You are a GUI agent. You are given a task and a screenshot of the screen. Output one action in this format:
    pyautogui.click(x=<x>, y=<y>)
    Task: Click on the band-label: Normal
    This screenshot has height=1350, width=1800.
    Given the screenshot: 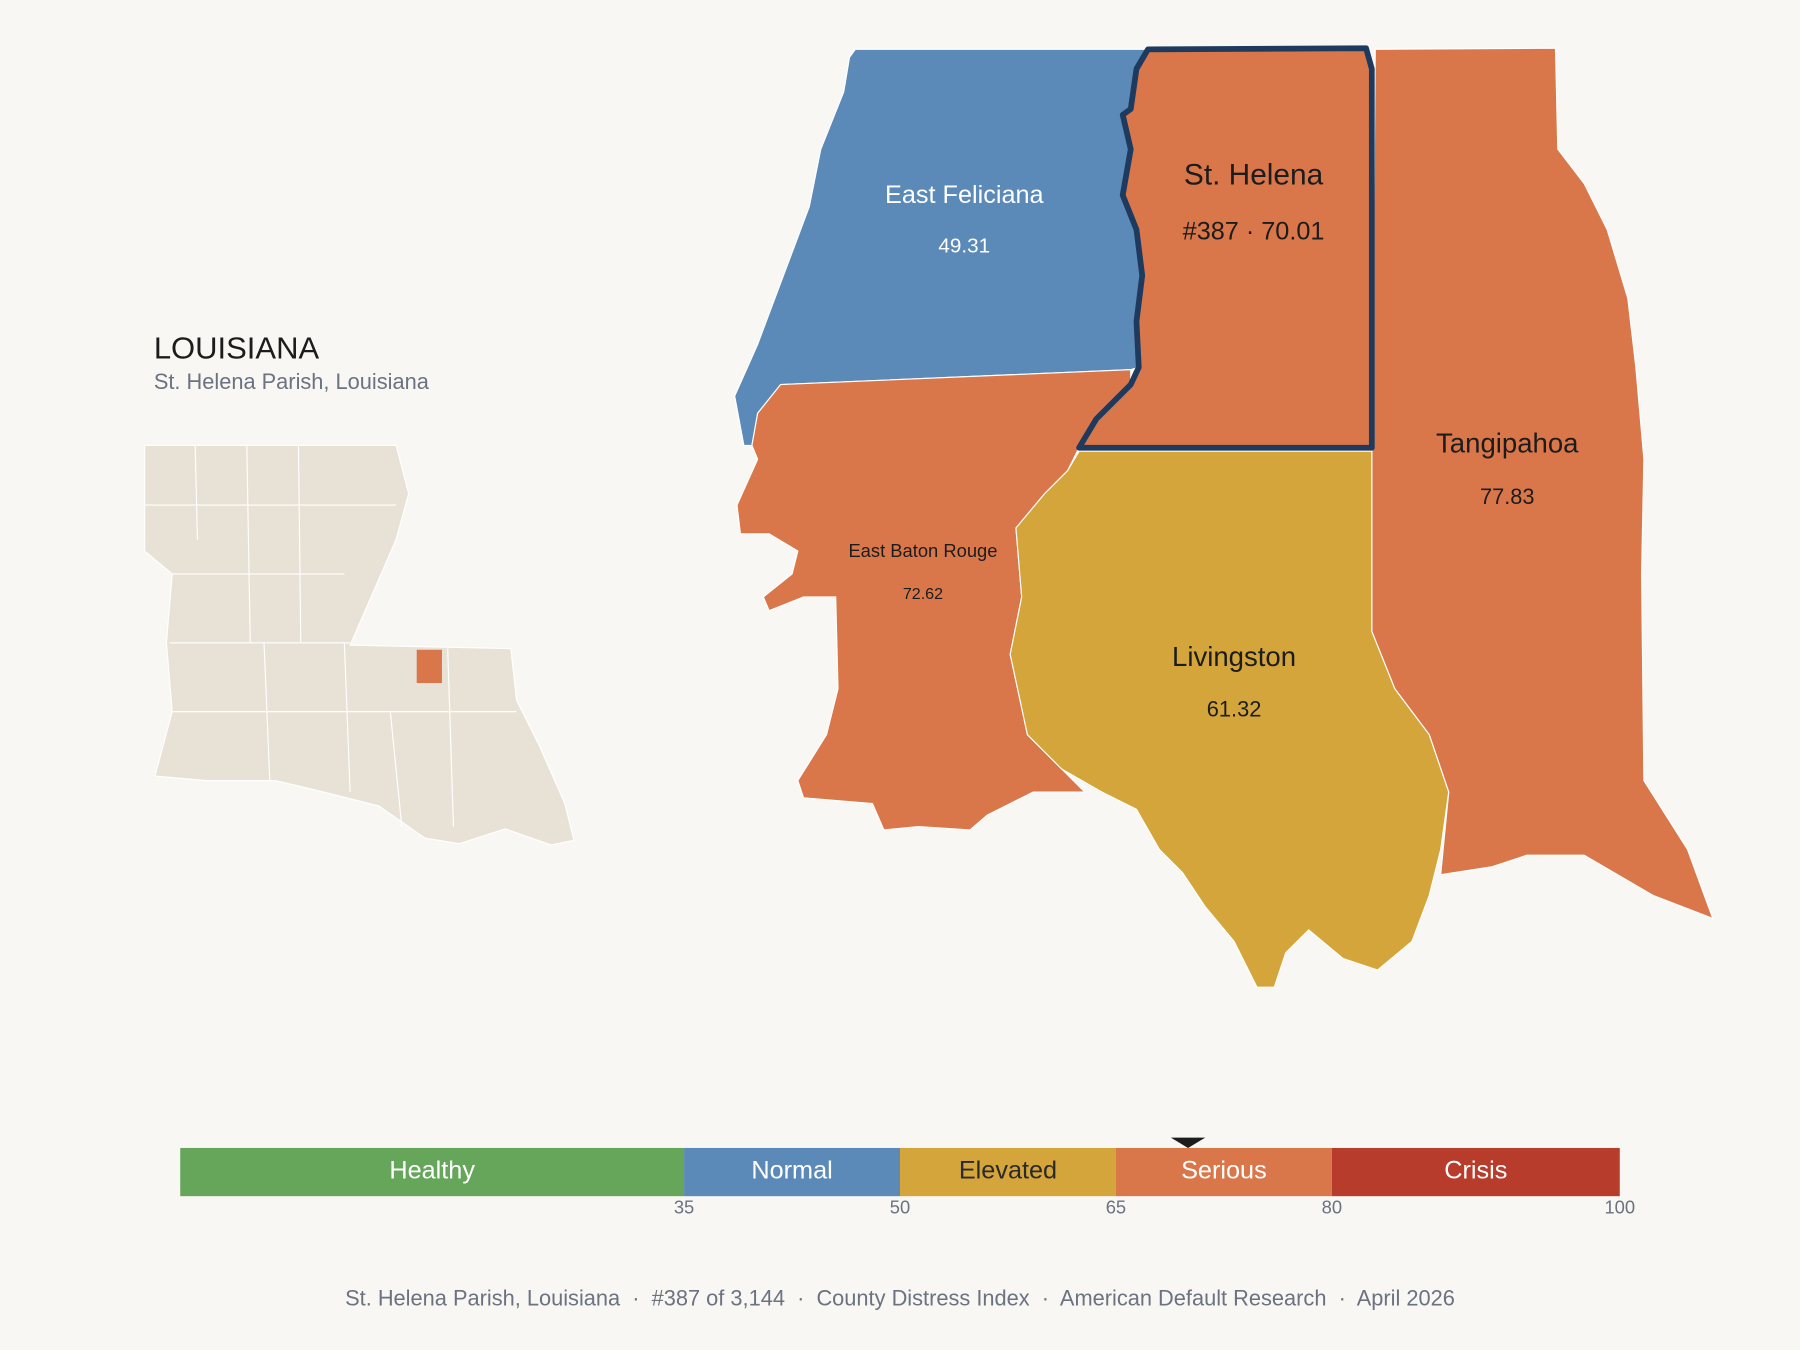 What is the action you would take?
    pyautogui.click(x=791, y=1171)
    